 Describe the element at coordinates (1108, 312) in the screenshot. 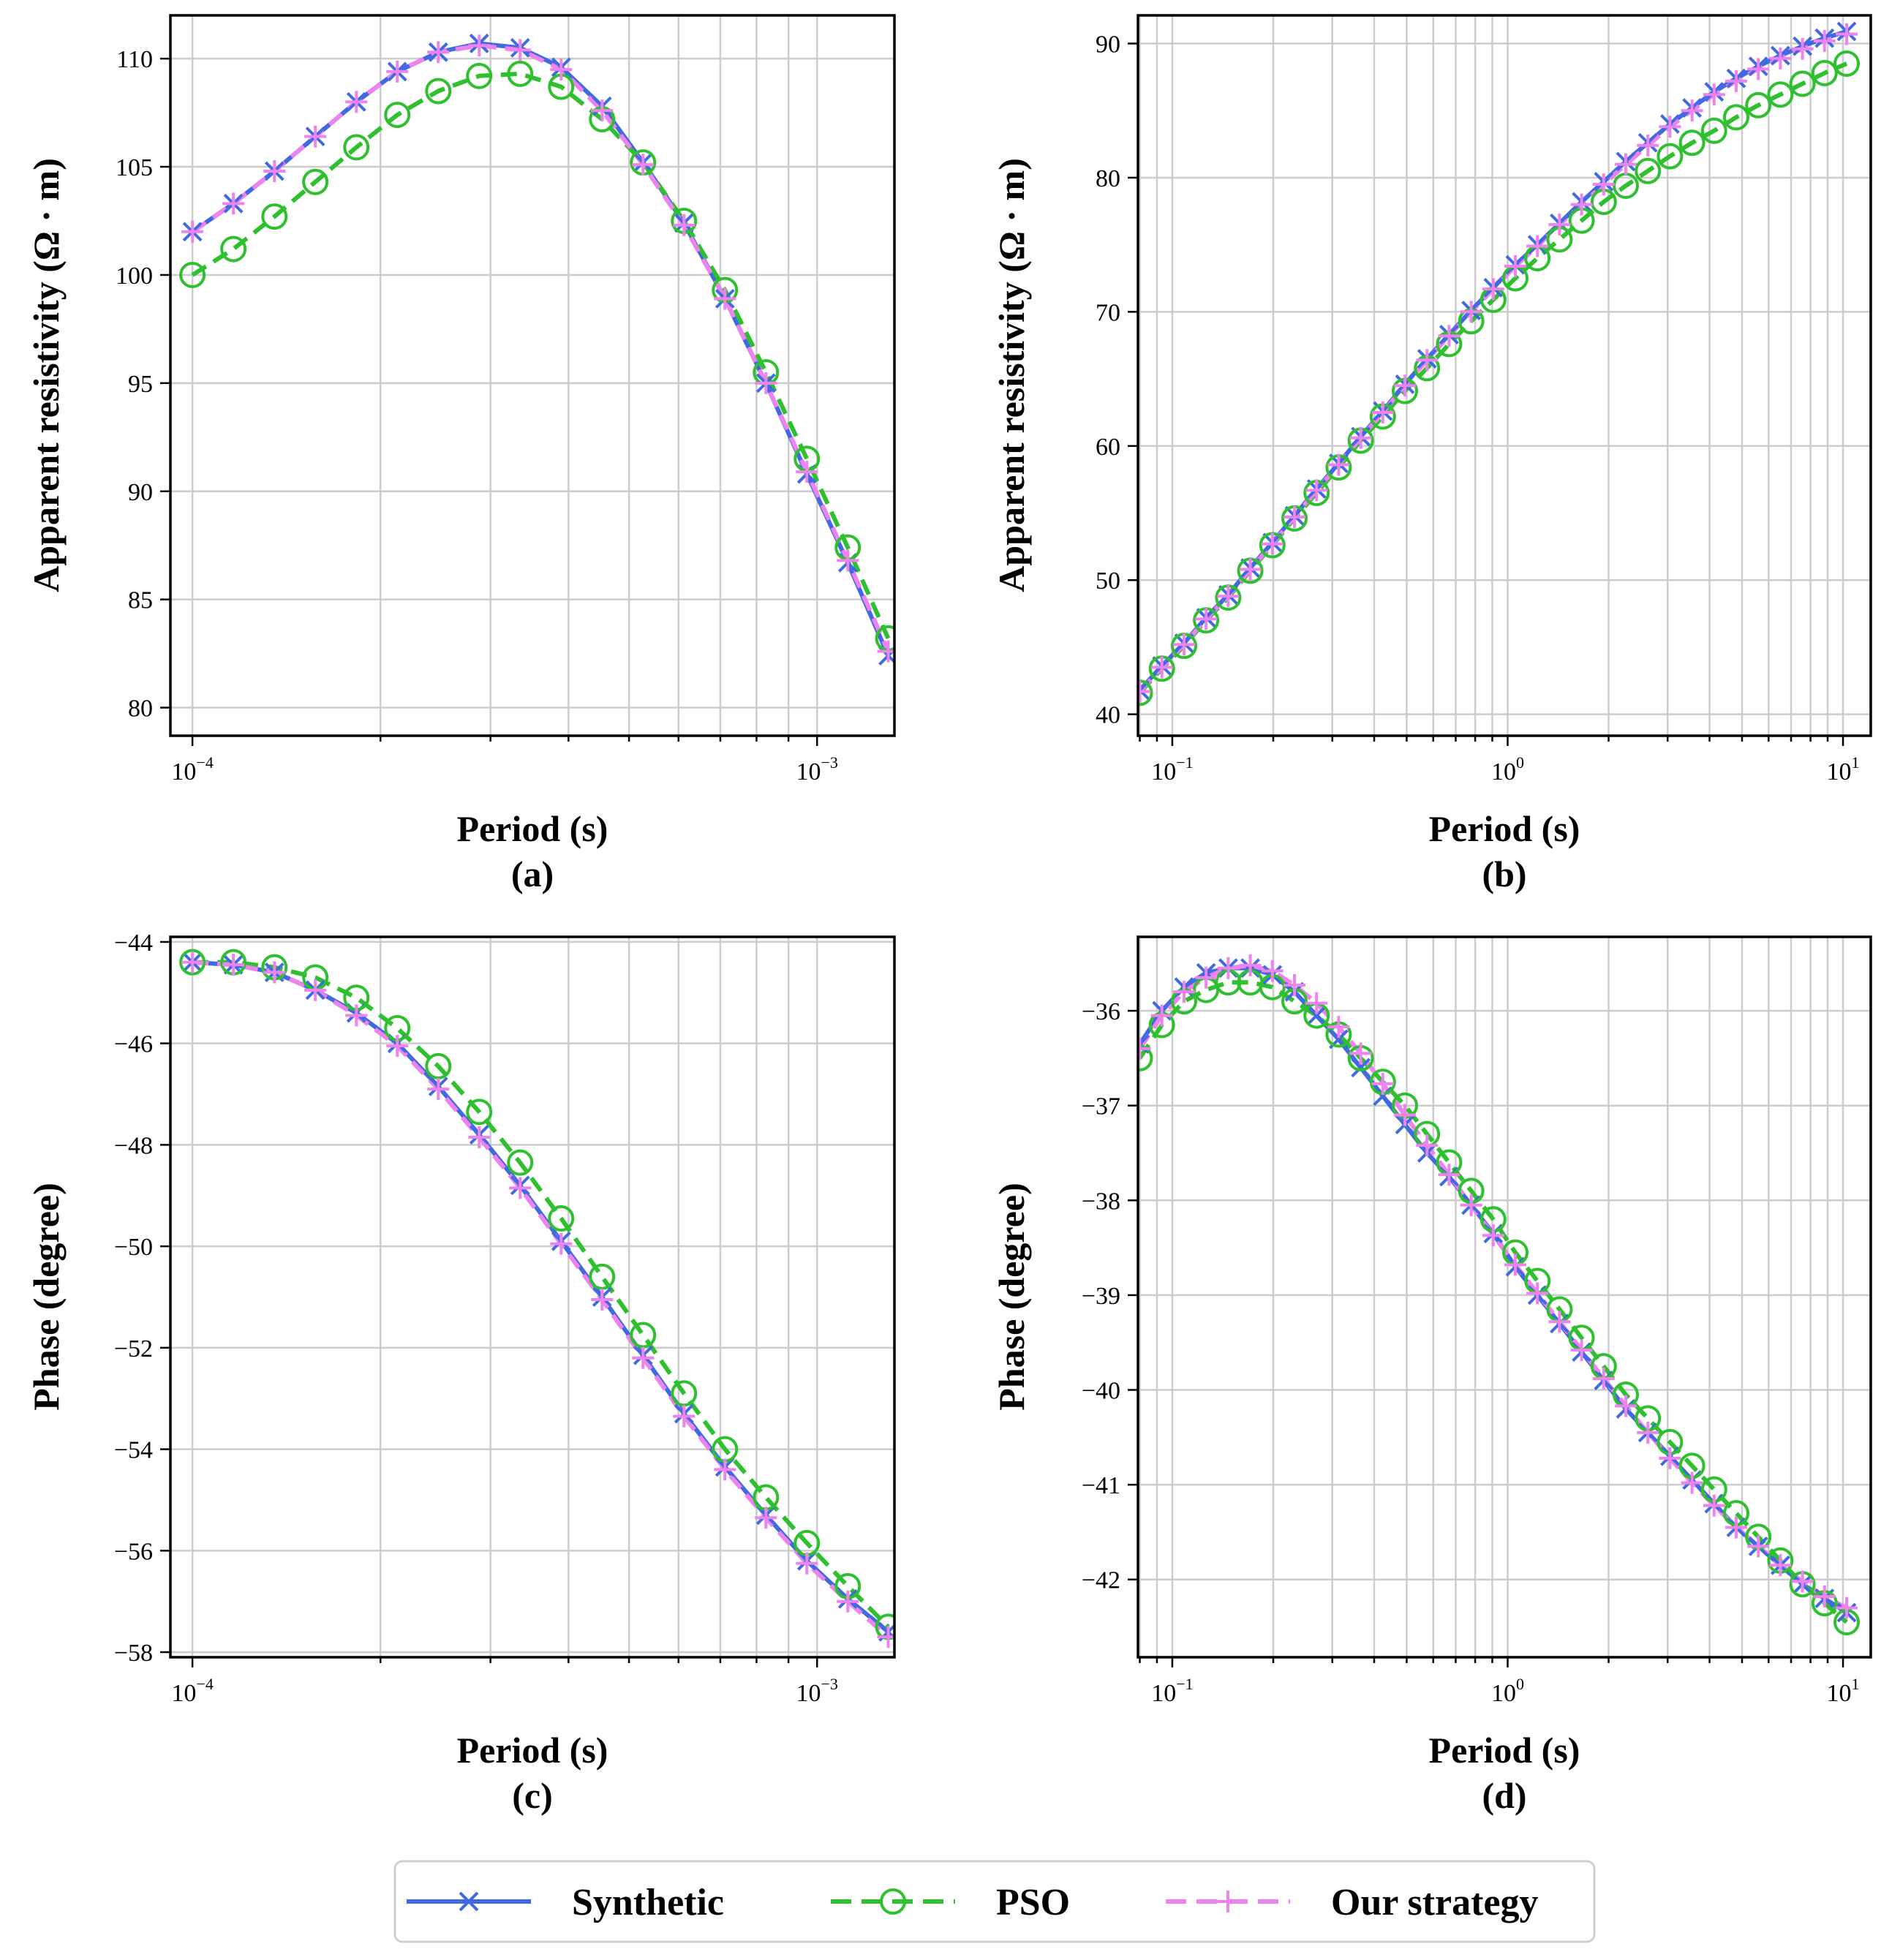

I see `y-tick-label: 70` at that location.